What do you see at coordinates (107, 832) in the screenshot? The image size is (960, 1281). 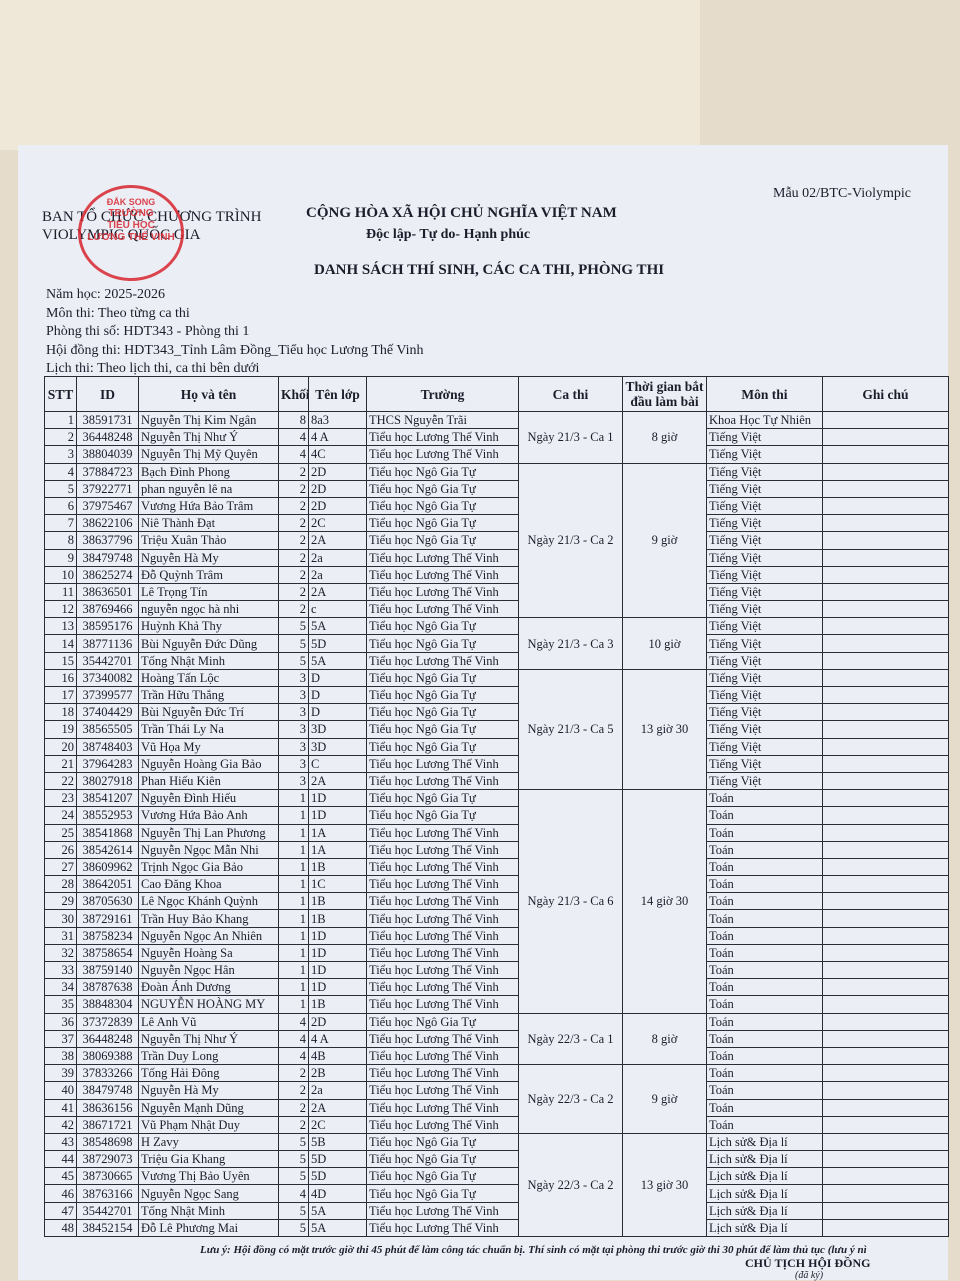 I see `cell: 38541868` at bounding box center [107, 832].